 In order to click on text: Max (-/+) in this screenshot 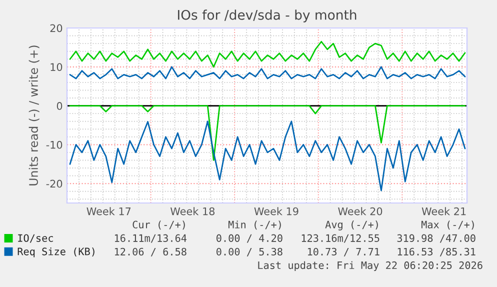, I will do `click(447, 225)`.